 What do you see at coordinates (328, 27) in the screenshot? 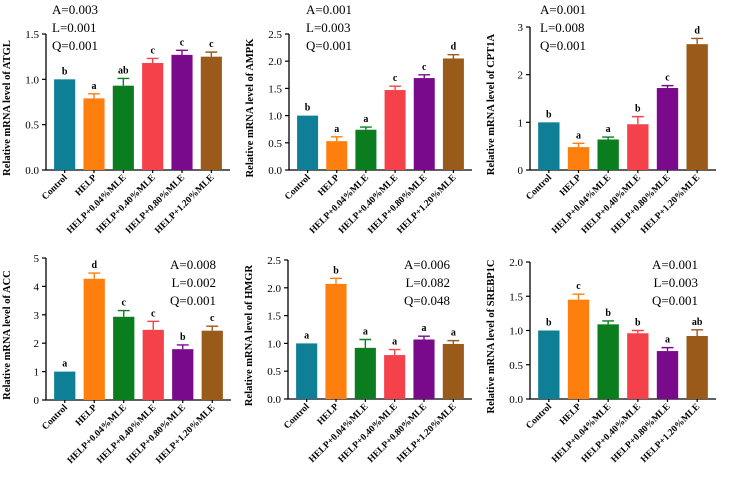
I see `stat-annotation: L=0.003` at bounding box center [328, 27].